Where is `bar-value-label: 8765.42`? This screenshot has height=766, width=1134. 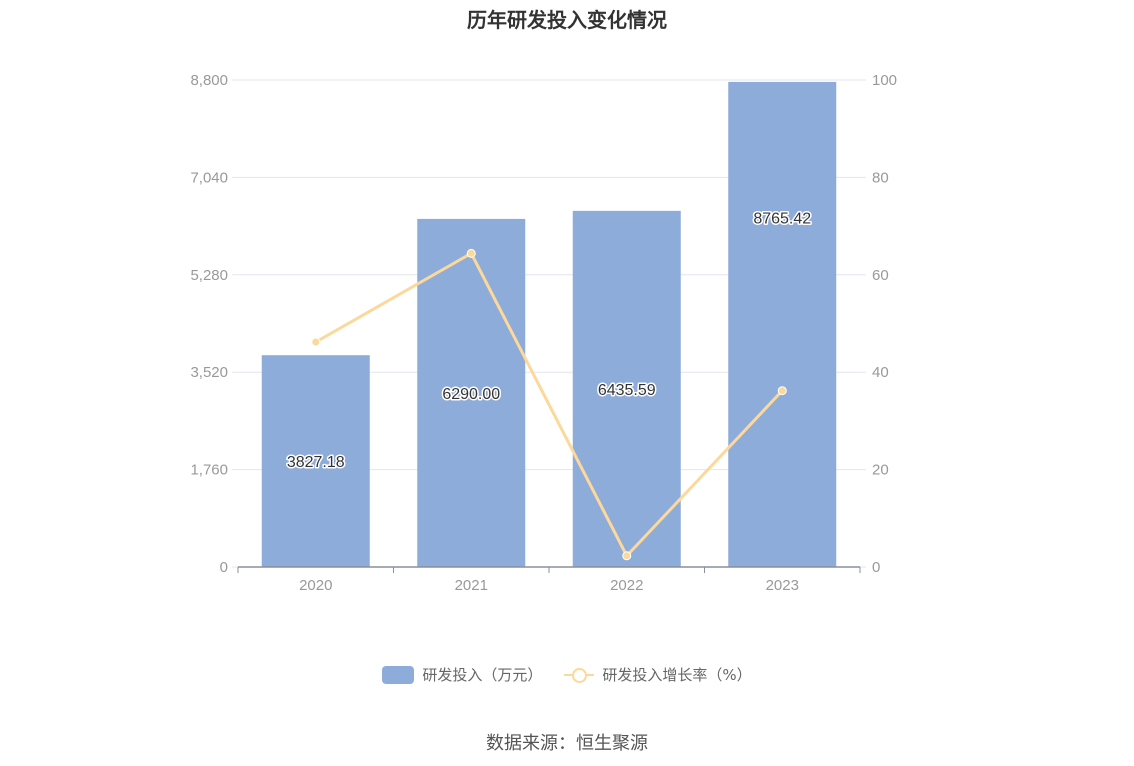 bar-value-label: 8765.42 is located at coordinates (782, 219).